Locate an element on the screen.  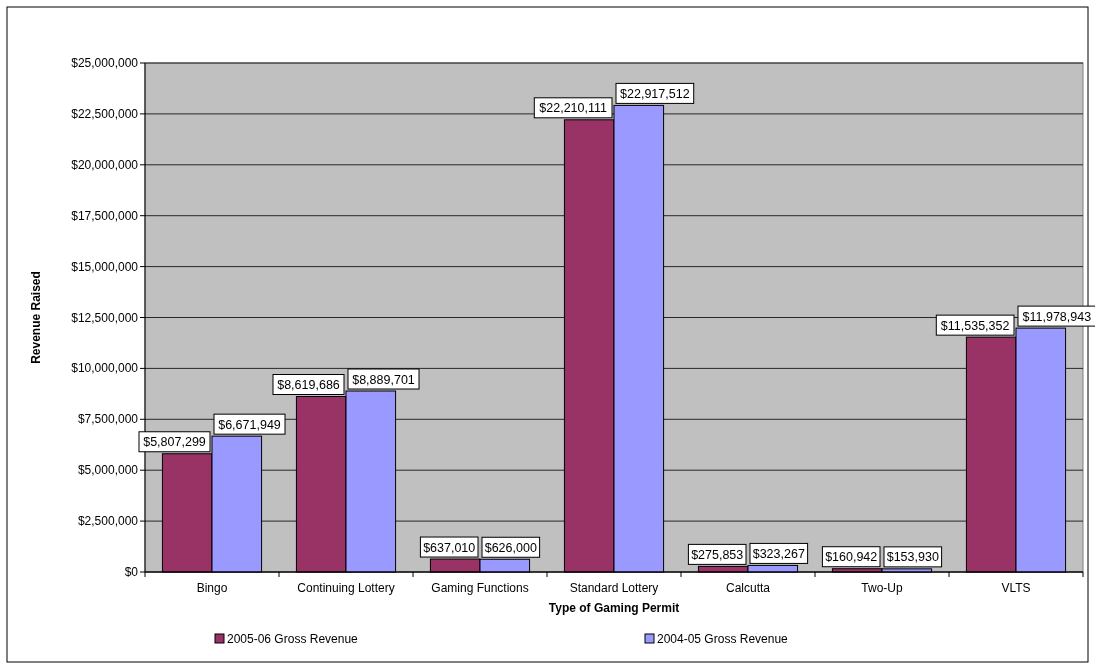
y-tick-label: $20,000,000 is located at coordinates (105, 164).